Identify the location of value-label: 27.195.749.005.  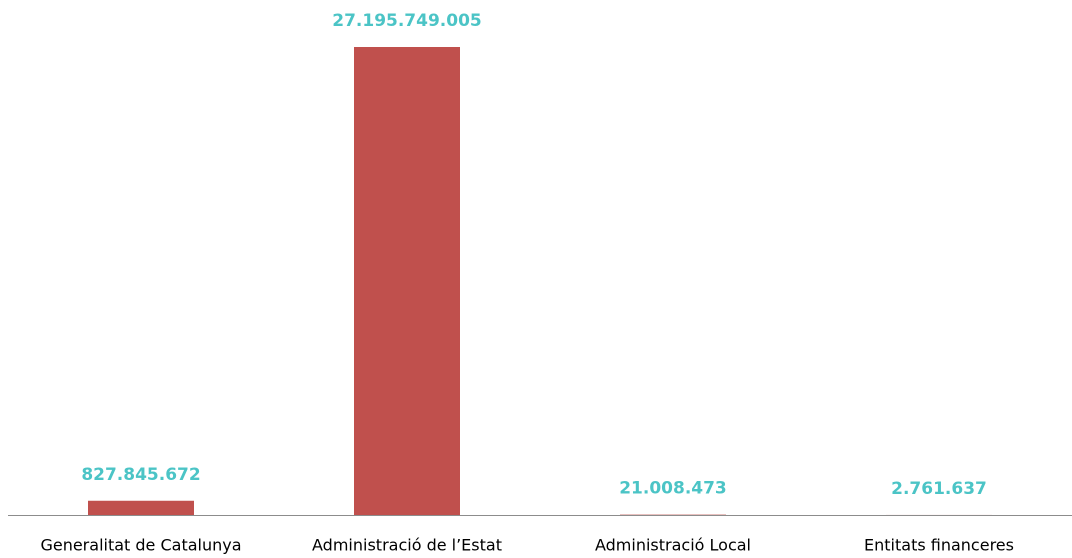
(407, 21).